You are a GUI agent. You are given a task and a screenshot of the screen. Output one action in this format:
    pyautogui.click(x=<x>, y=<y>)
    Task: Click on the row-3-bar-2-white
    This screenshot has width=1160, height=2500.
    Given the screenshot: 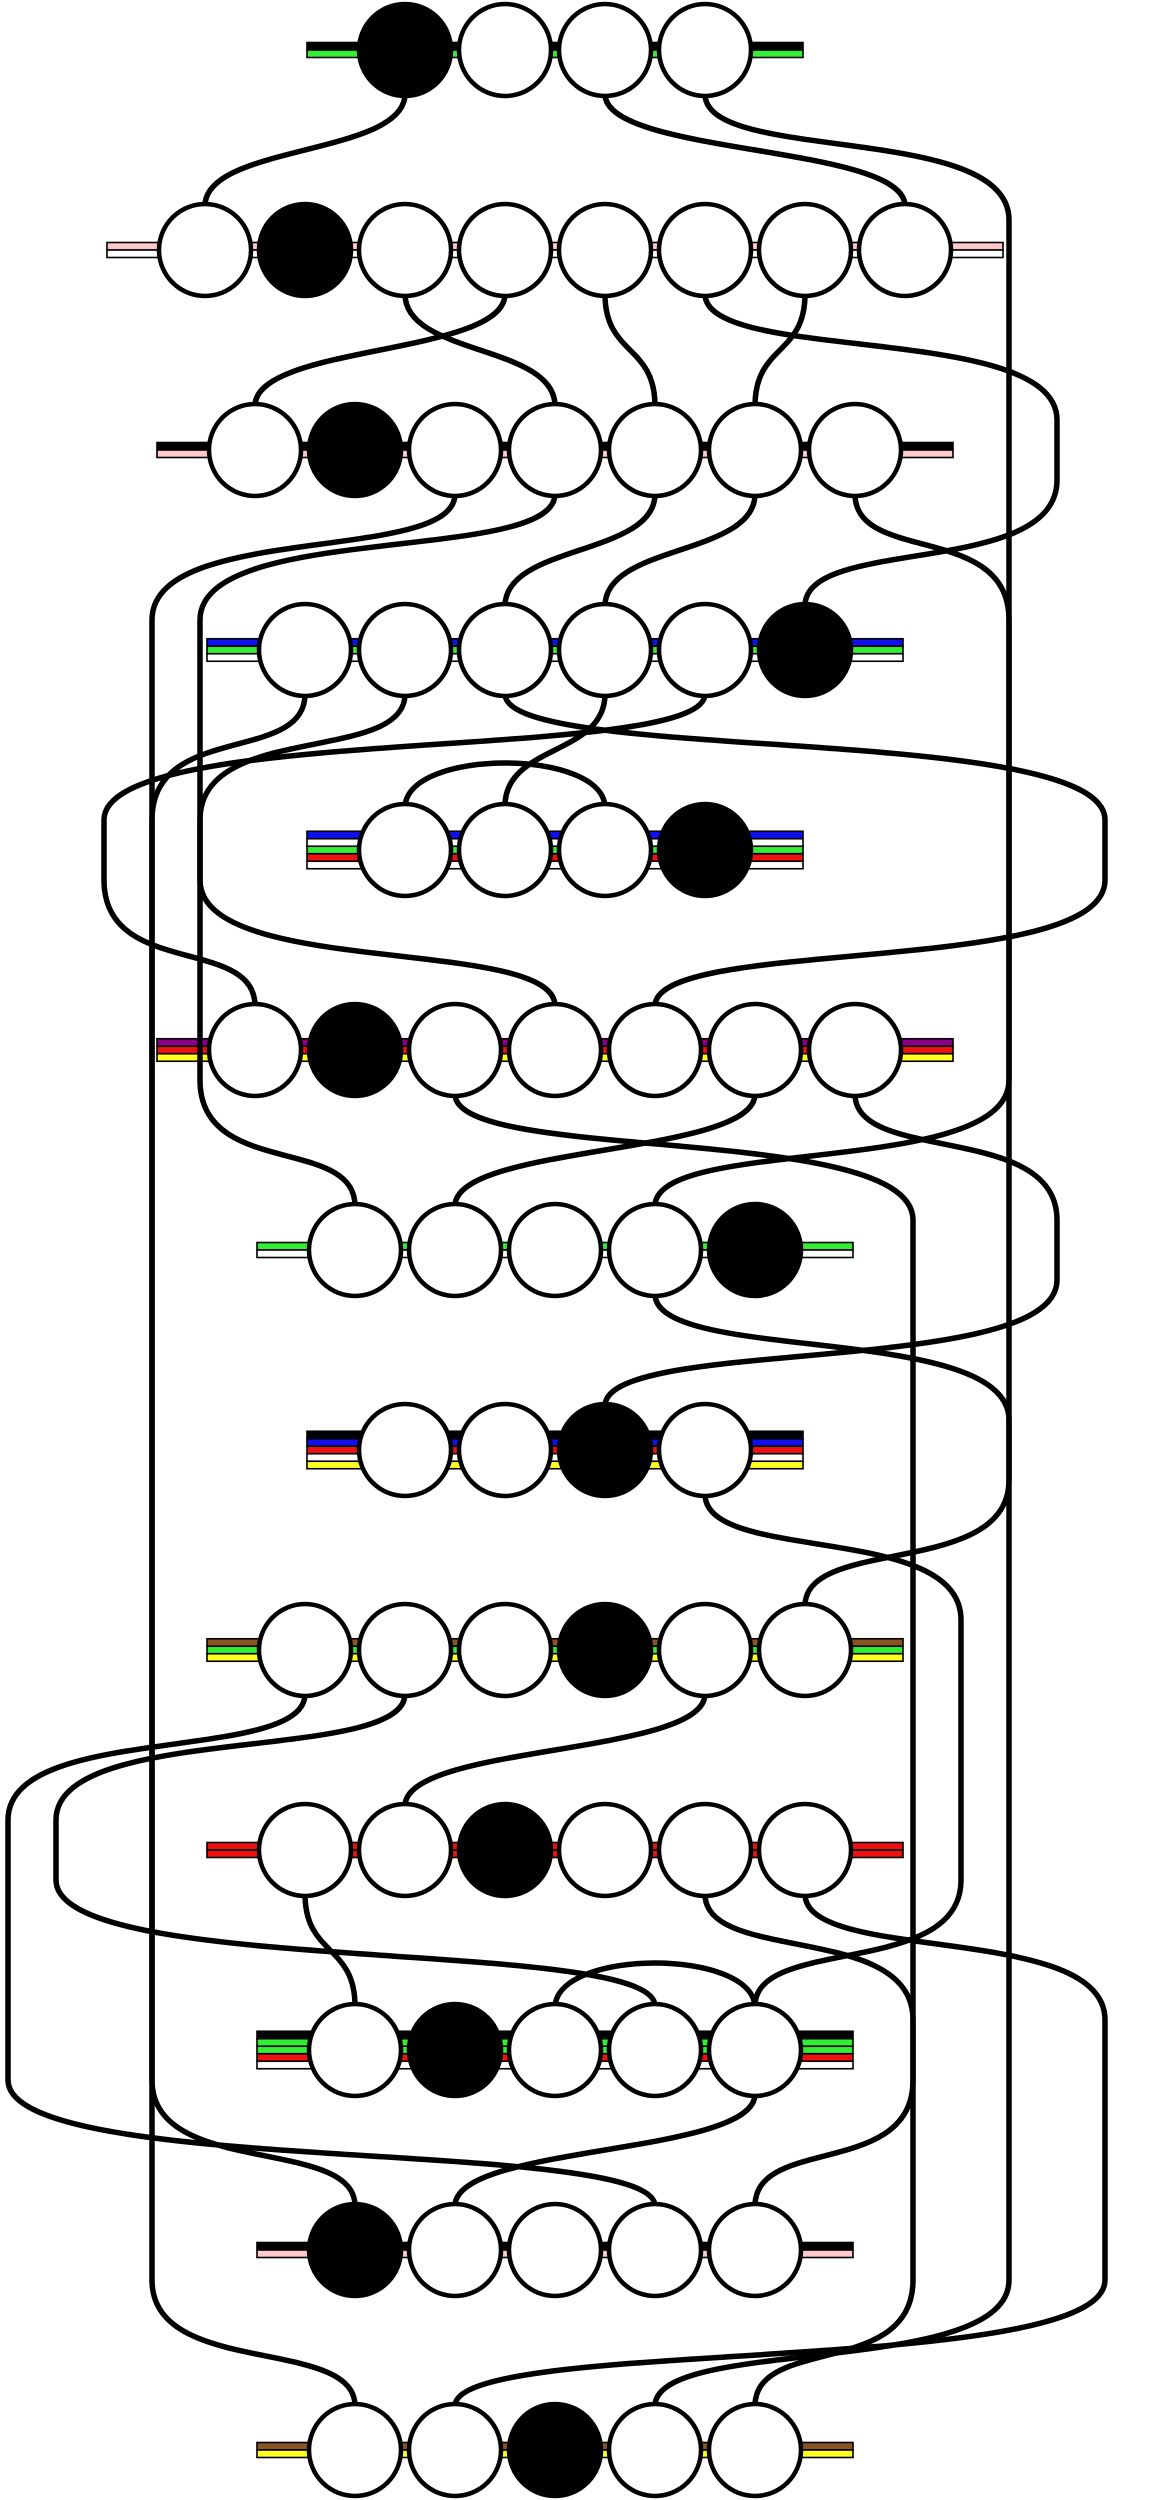 What is the action you would take?
    pyautogui.click(x=555, y=657)
    